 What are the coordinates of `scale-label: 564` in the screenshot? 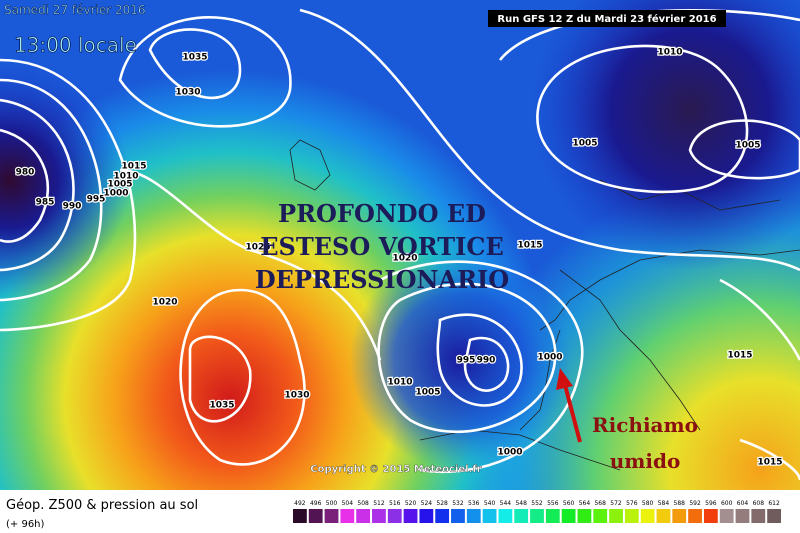 It's located at (585, 503).